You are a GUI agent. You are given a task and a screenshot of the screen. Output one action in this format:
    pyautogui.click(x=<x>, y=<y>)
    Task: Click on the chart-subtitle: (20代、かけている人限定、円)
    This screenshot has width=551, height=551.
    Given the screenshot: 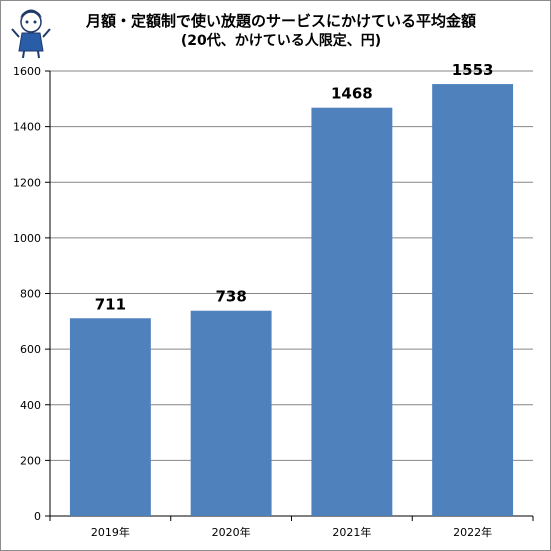 What is the action you would take?
    pyautogui.click(x=281, y=41)
    